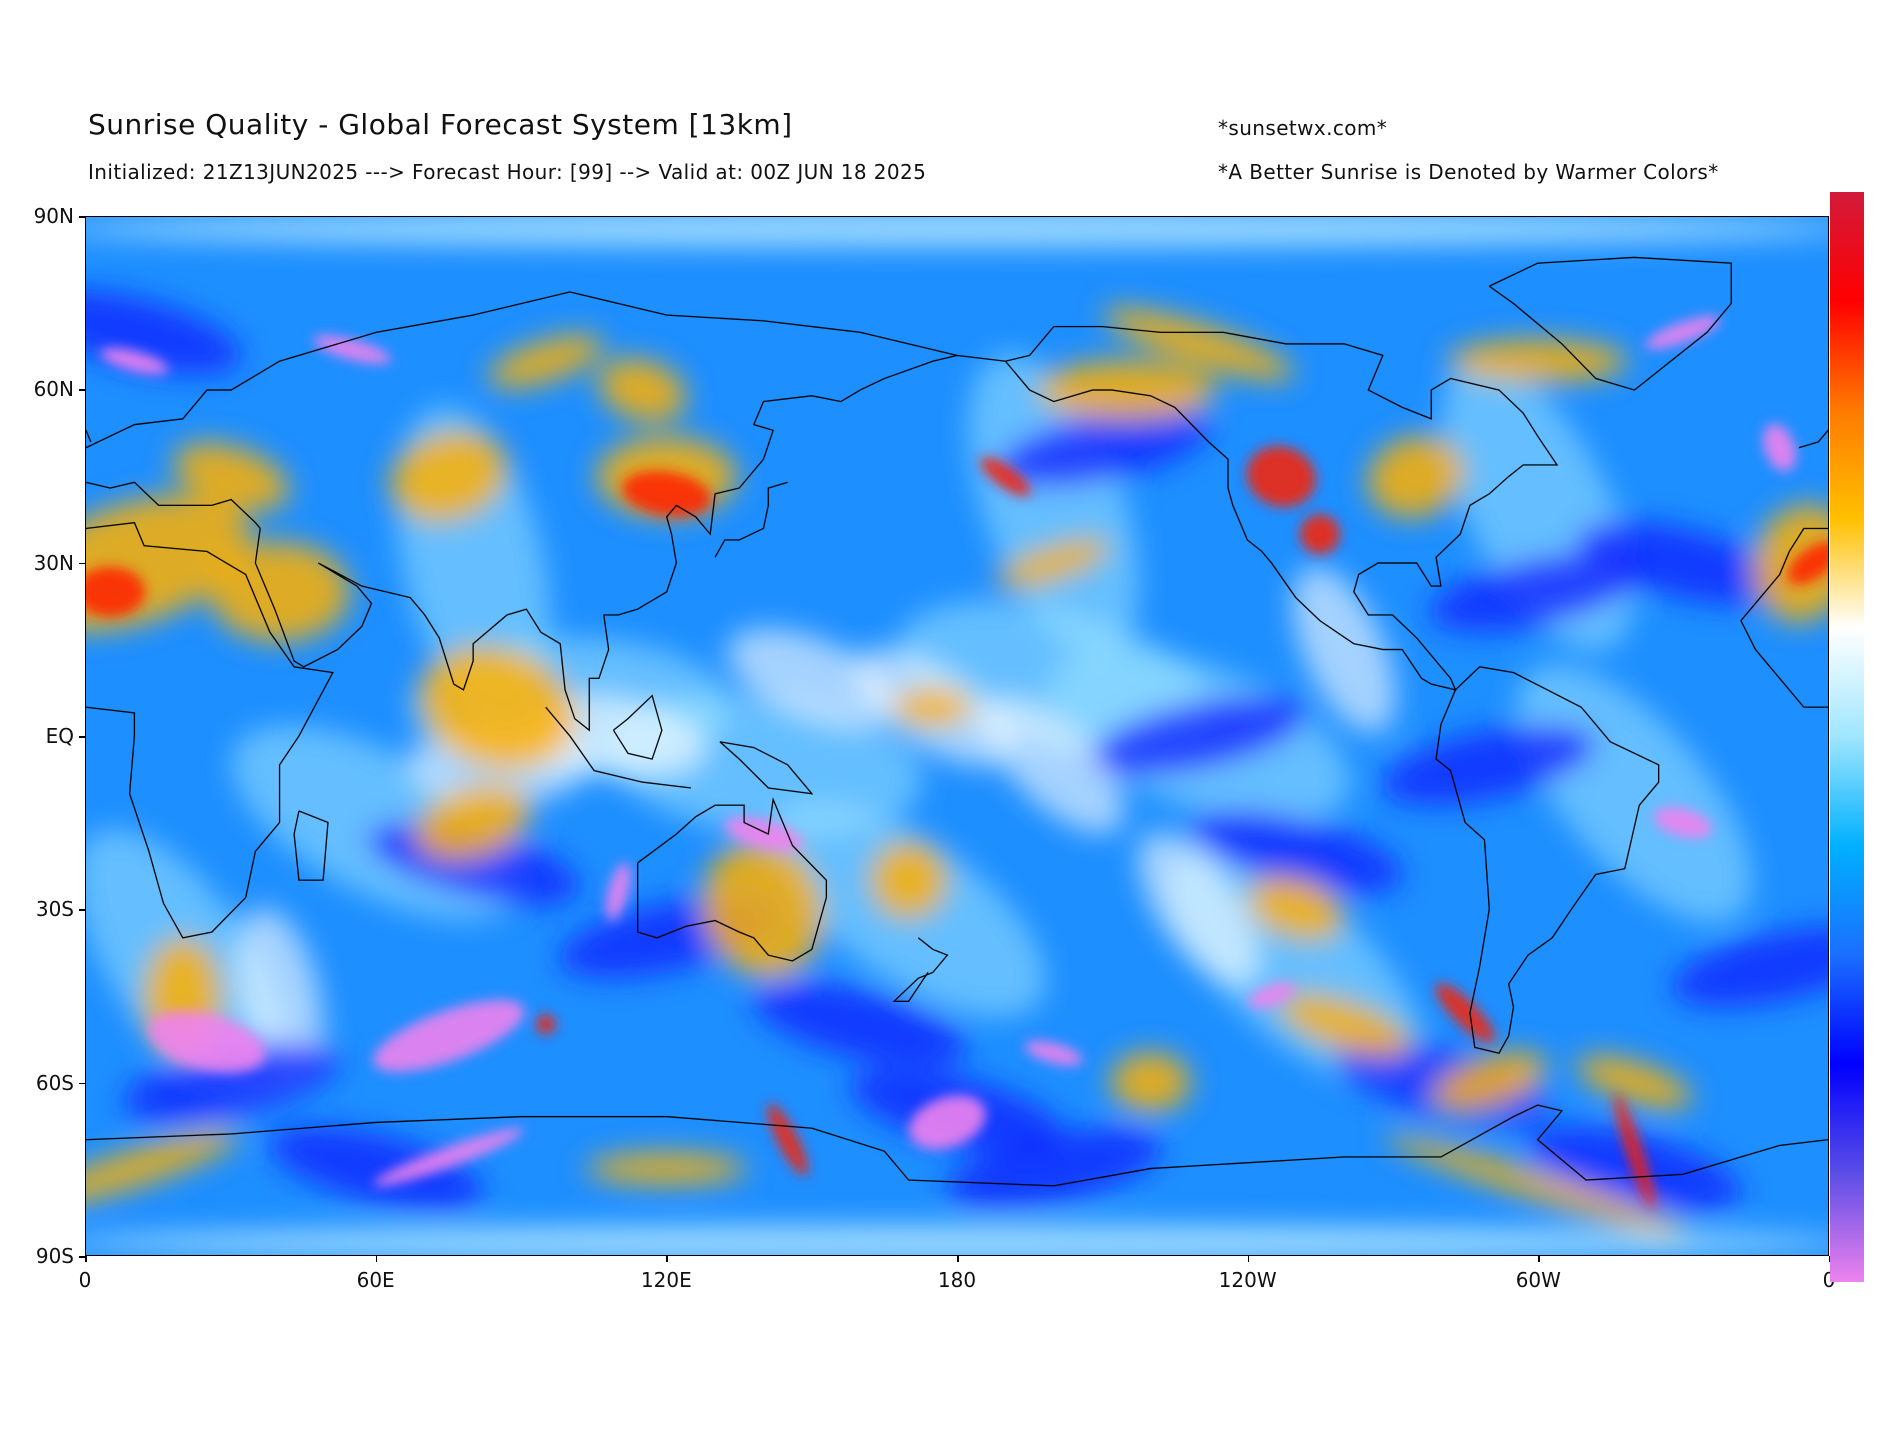 Image resolution: width=1885 pixels, height=1450 pixels. Describe the element at coordinates (85, 1280) in the screenshot. I see `x-tick-label: 0` at that location.